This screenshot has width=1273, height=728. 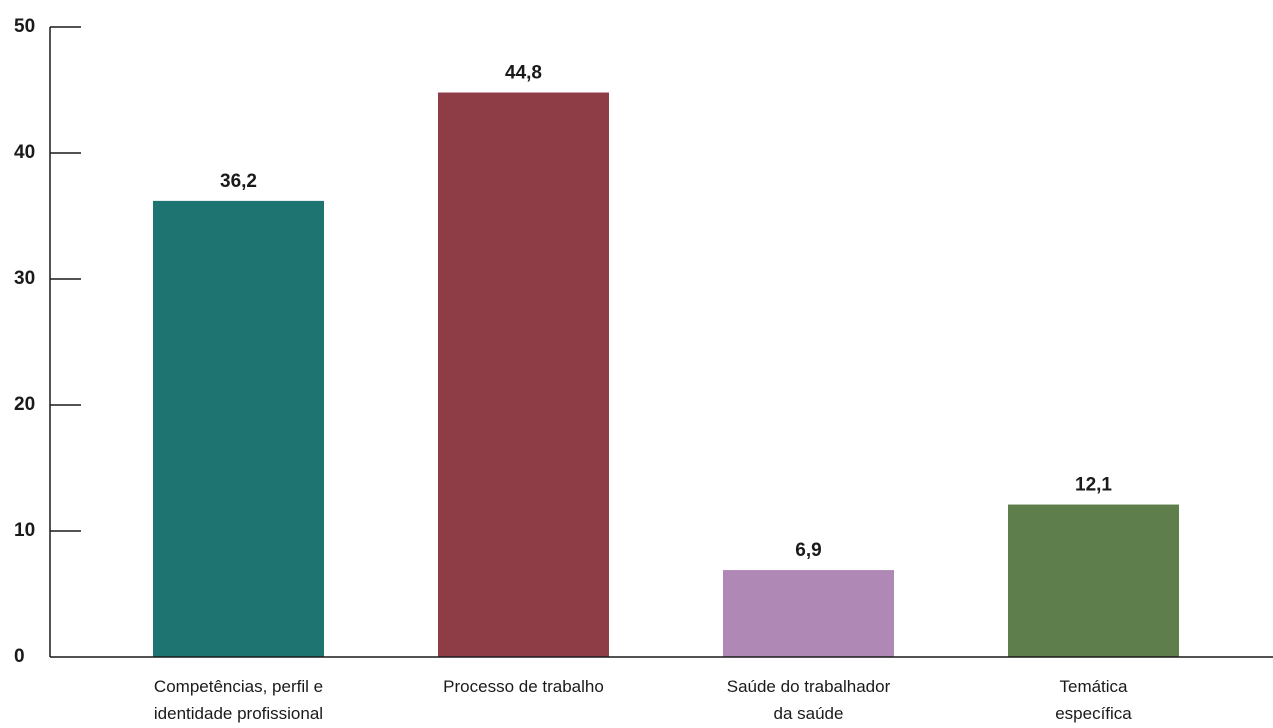 What do you see at coordinates (19, 656) in the screenshot?
I see `y-tick-label: 0` at bounding box center [19, 656].